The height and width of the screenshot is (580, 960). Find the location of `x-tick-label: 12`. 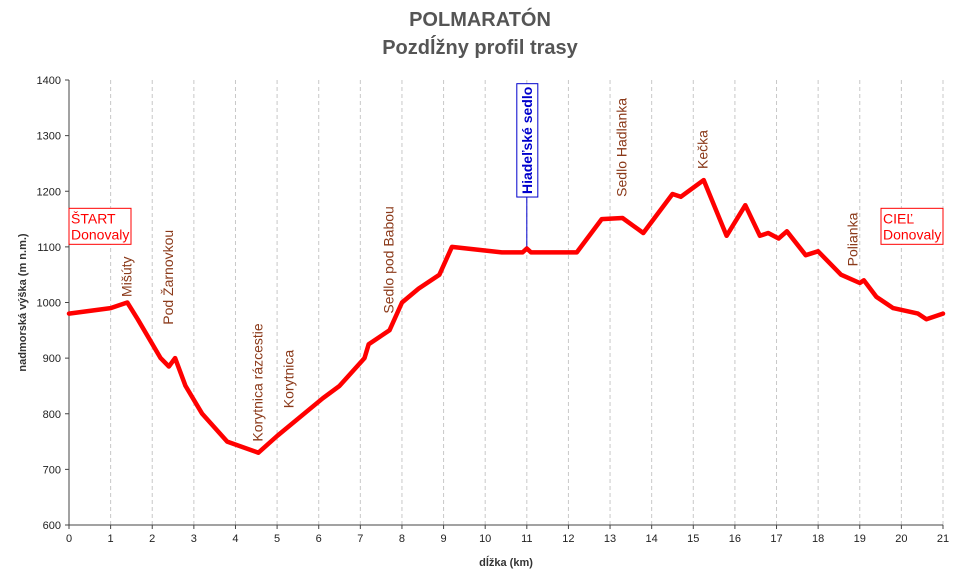

x-tick-label: 12 is located at coordinates (568, 539).